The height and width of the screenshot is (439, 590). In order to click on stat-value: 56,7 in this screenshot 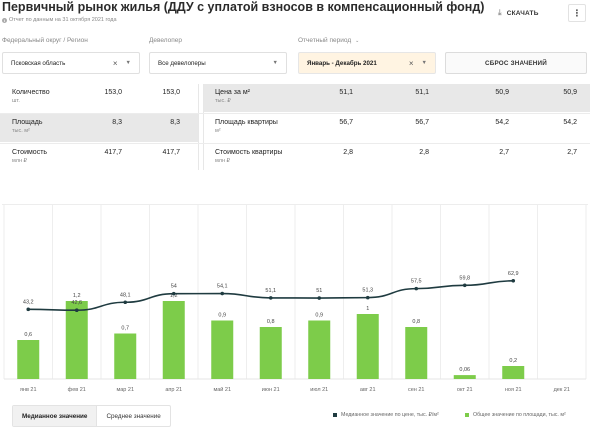, I will do `click(422, 122)`.